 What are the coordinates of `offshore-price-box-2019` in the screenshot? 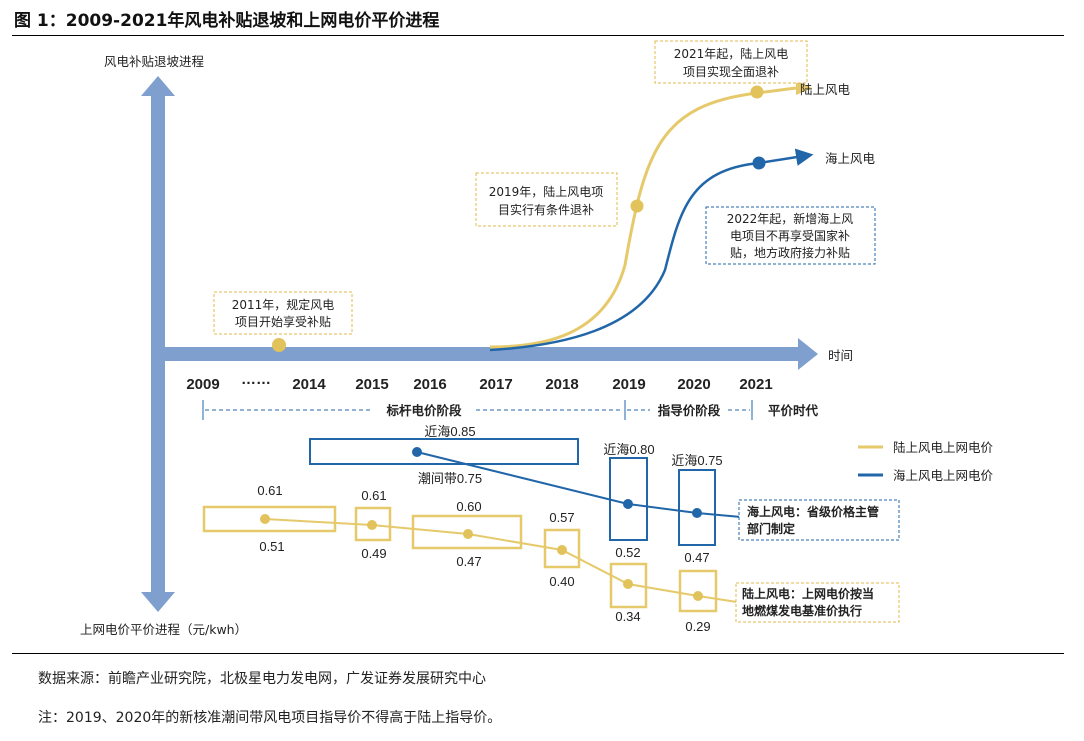 It's located at (628, 499).